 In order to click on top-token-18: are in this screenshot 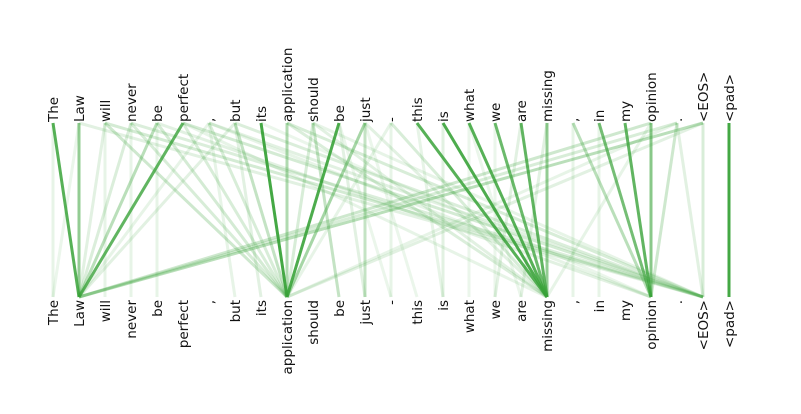, I will do `click(522, 111)`.